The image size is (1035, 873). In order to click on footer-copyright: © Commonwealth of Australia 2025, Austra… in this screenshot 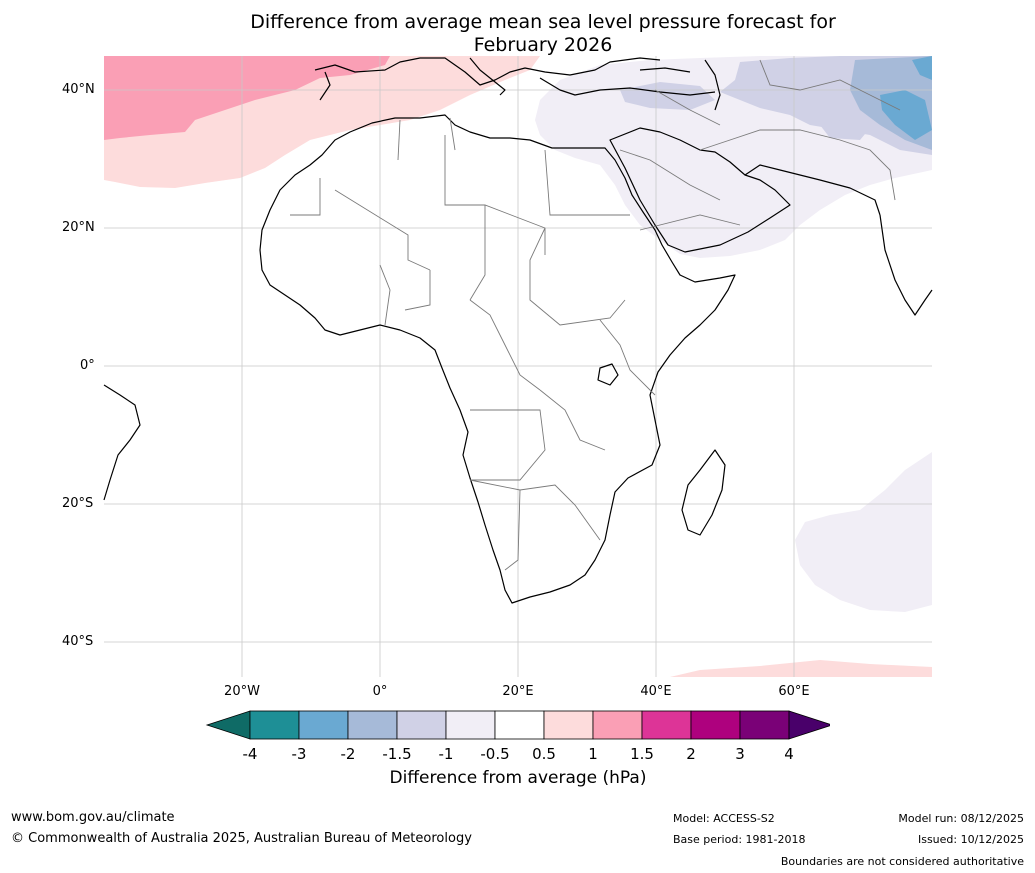, I will do `click(241, 838)`.